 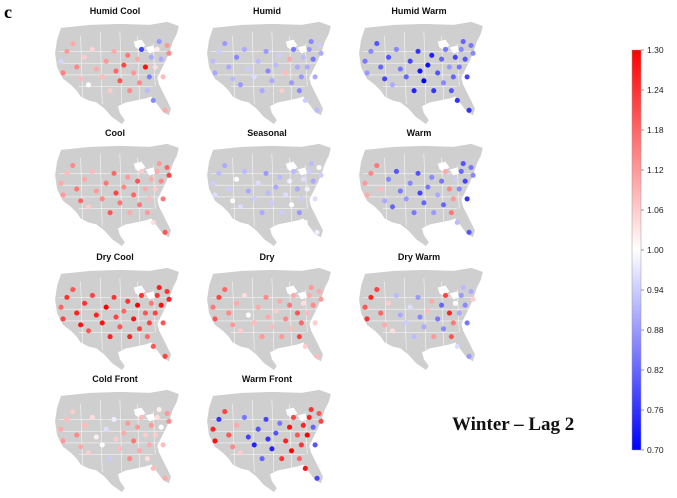 I want to click on panel-title: Cold Front, so click(x=115, y=379).